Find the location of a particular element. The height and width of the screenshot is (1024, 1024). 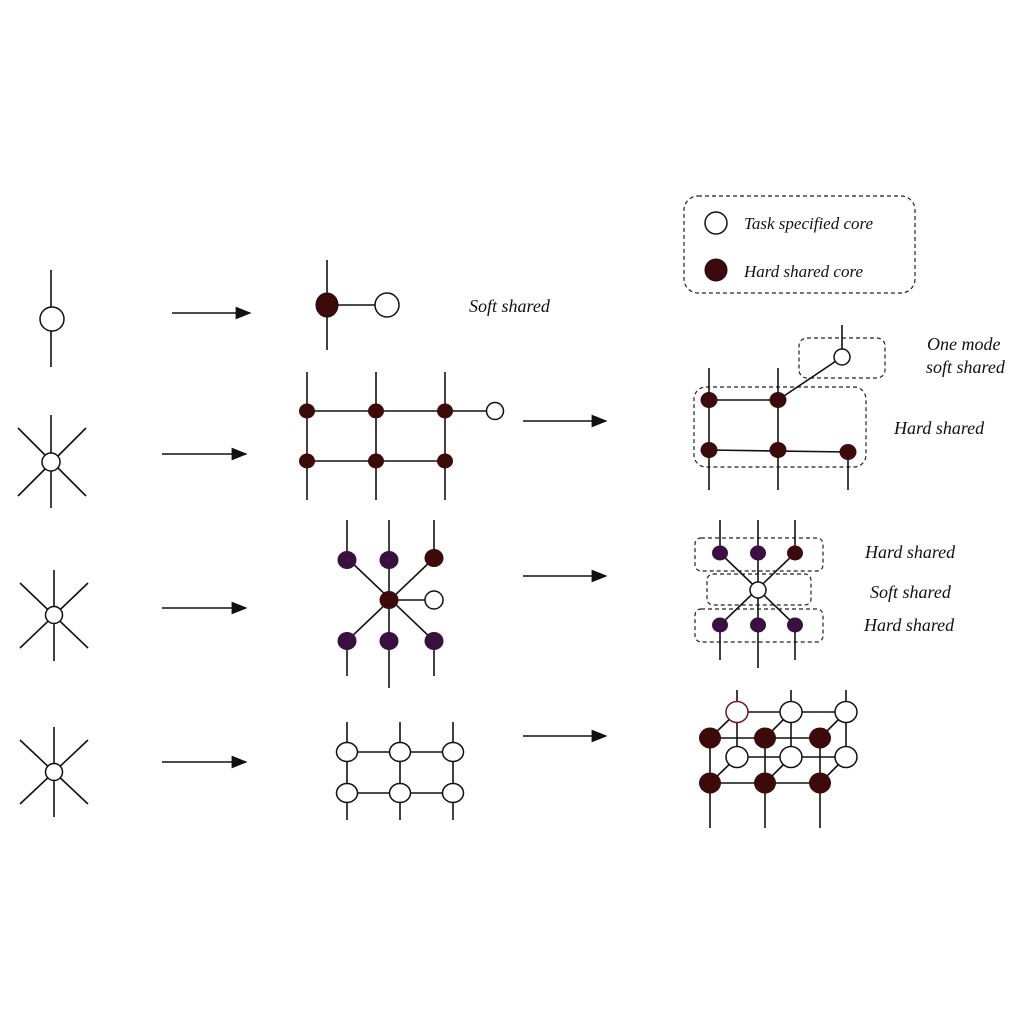

hard-shared-box-top is located at coordinates (759, 554).